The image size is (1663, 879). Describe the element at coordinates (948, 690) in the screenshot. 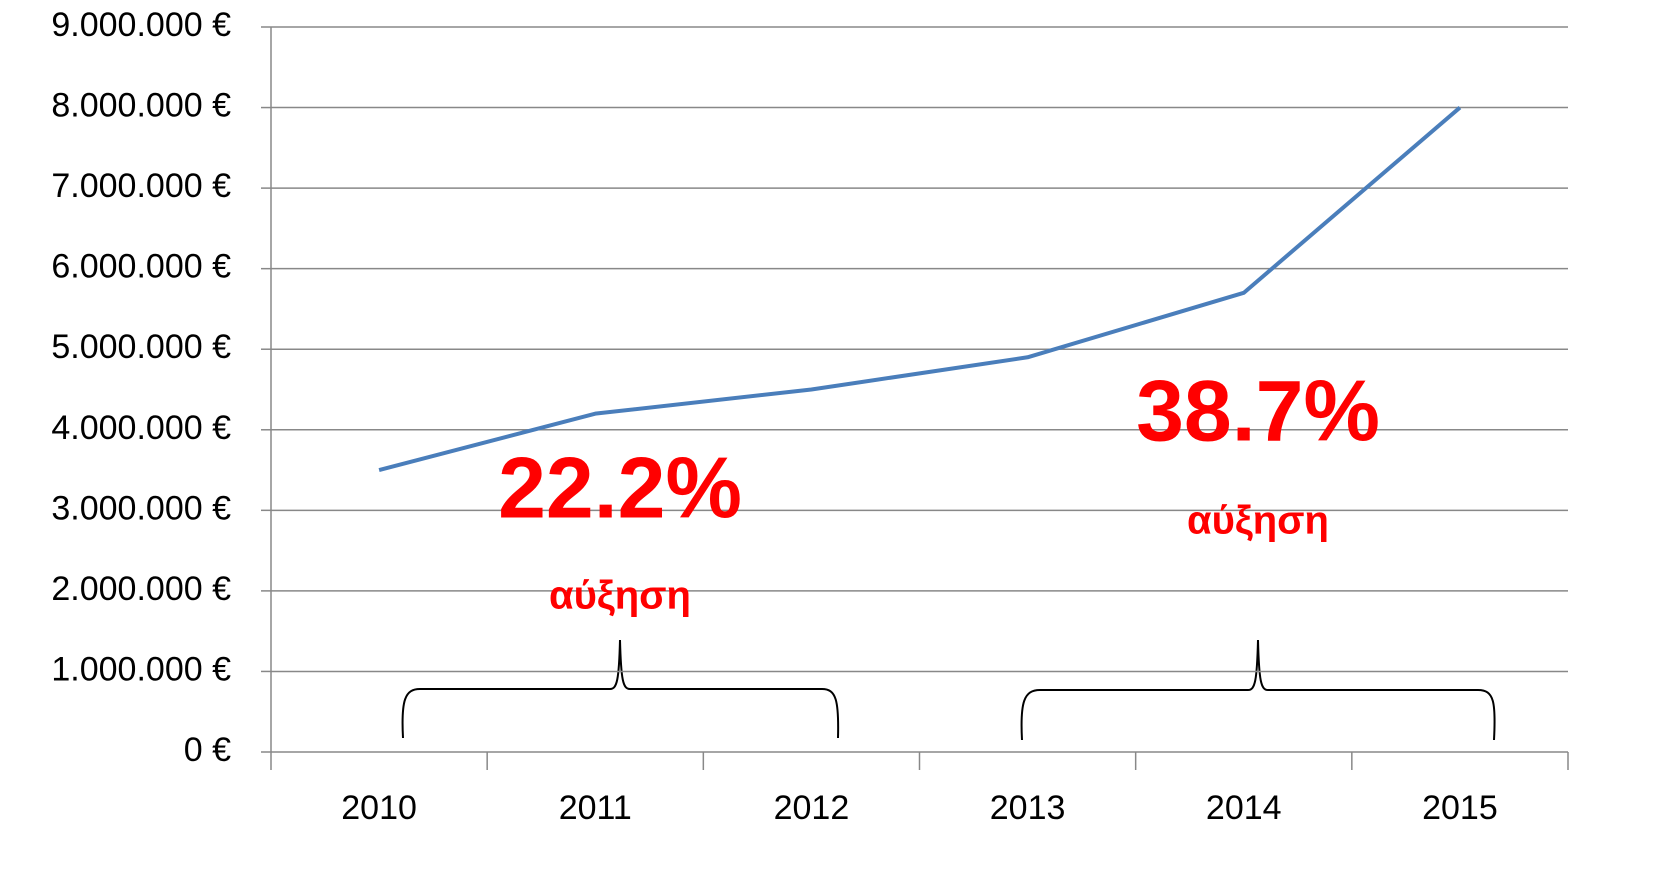

I see `braces` at that location.